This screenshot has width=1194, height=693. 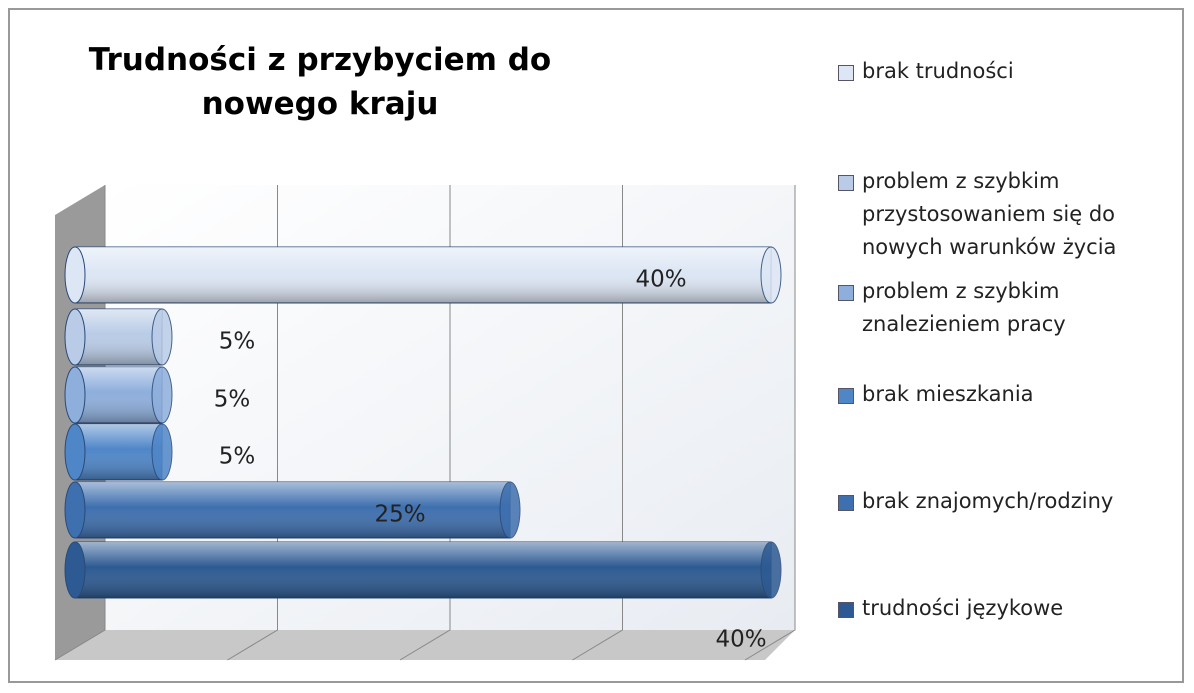 I want to click on legend-item: trudności językowe, so click(x=1015, y=608).